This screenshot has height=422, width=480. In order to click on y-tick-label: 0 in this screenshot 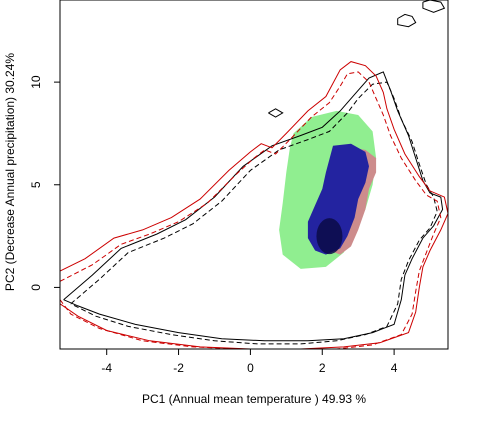, I will do `click(36, 287)`.